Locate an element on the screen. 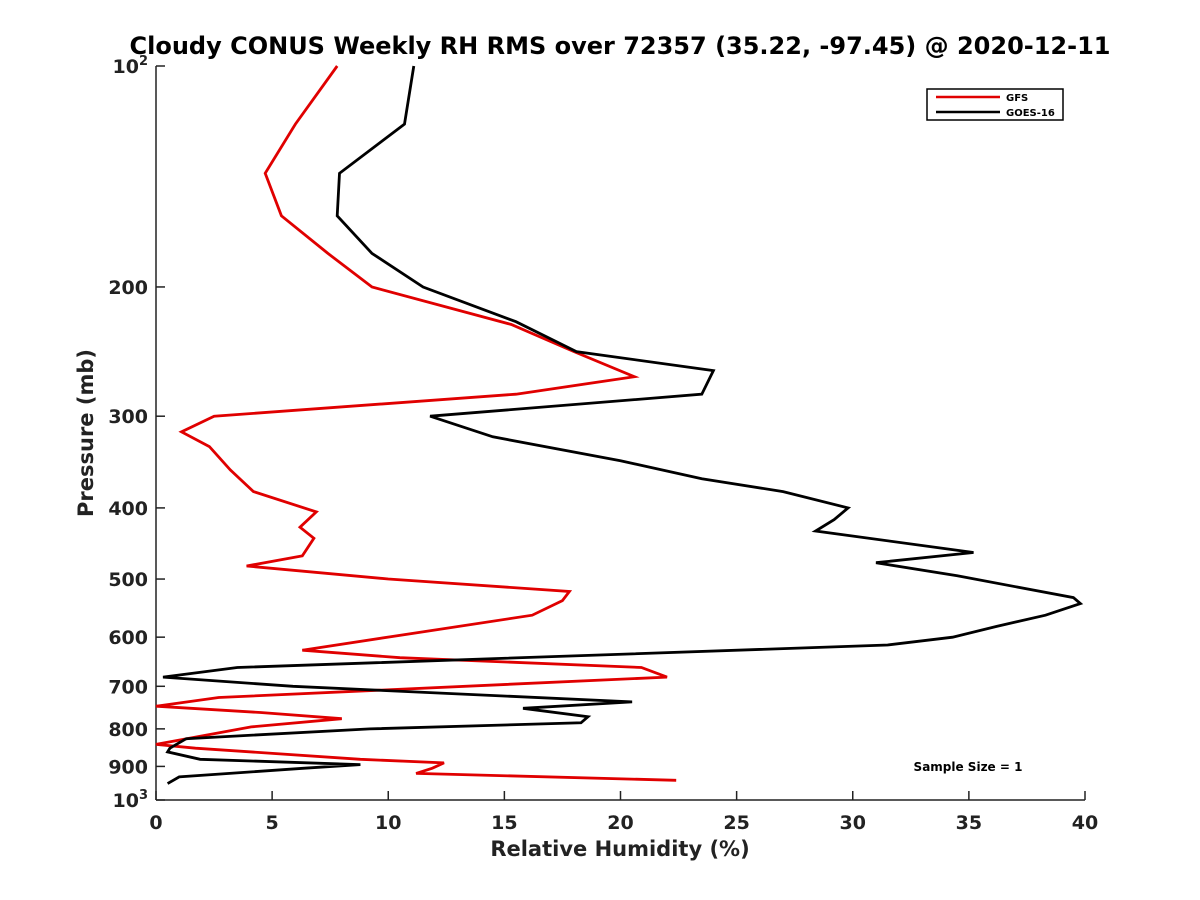 The height and width of the screenshot is (900, 1200). legend-box is located at coordinates (995, 104).